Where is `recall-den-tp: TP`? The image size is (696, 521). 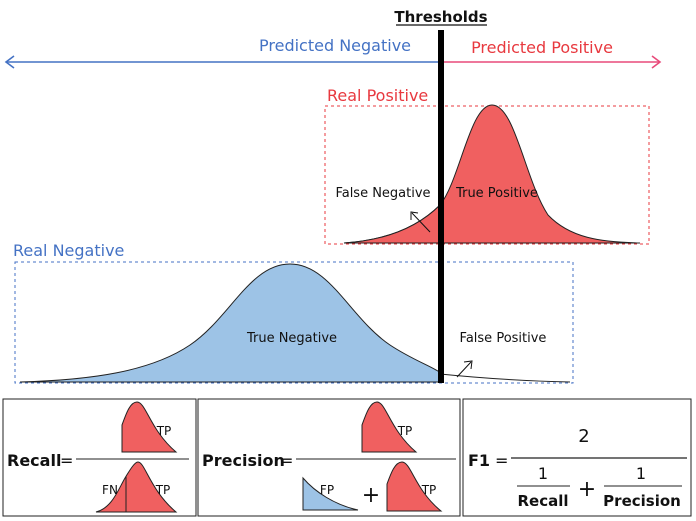
recall-den-tp: TP is located at coordinates (163, 490).